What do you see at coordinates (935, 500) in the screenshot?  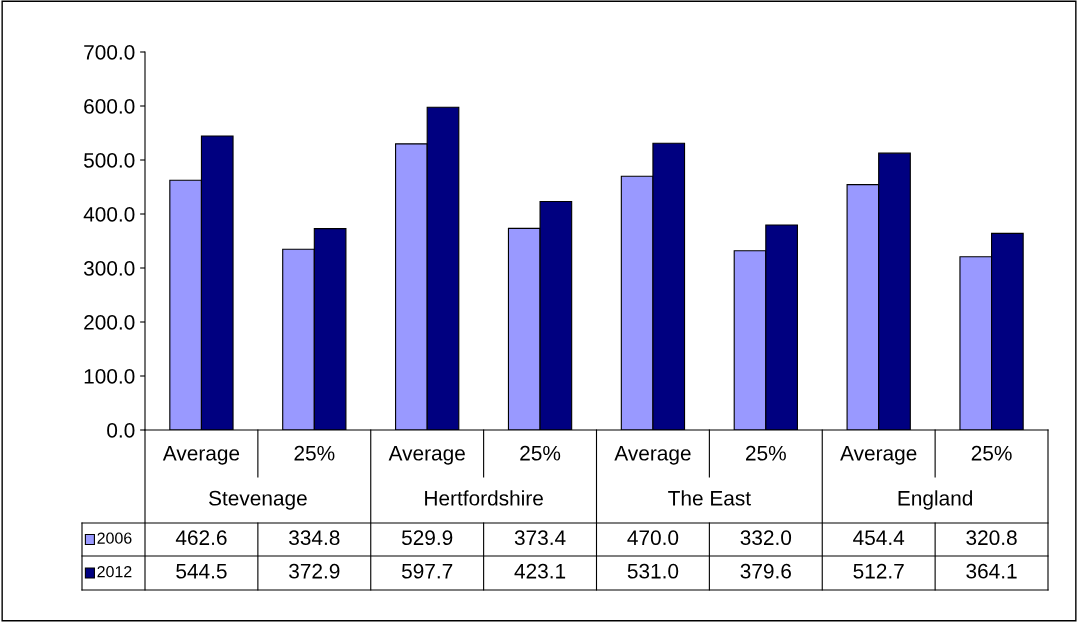 I see `text: England` at bounding box center [935, 500].